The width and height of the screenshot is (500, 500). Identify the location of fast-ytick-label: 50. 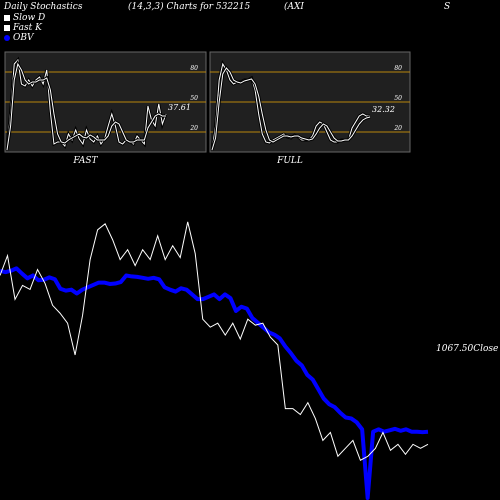
(194, 98).